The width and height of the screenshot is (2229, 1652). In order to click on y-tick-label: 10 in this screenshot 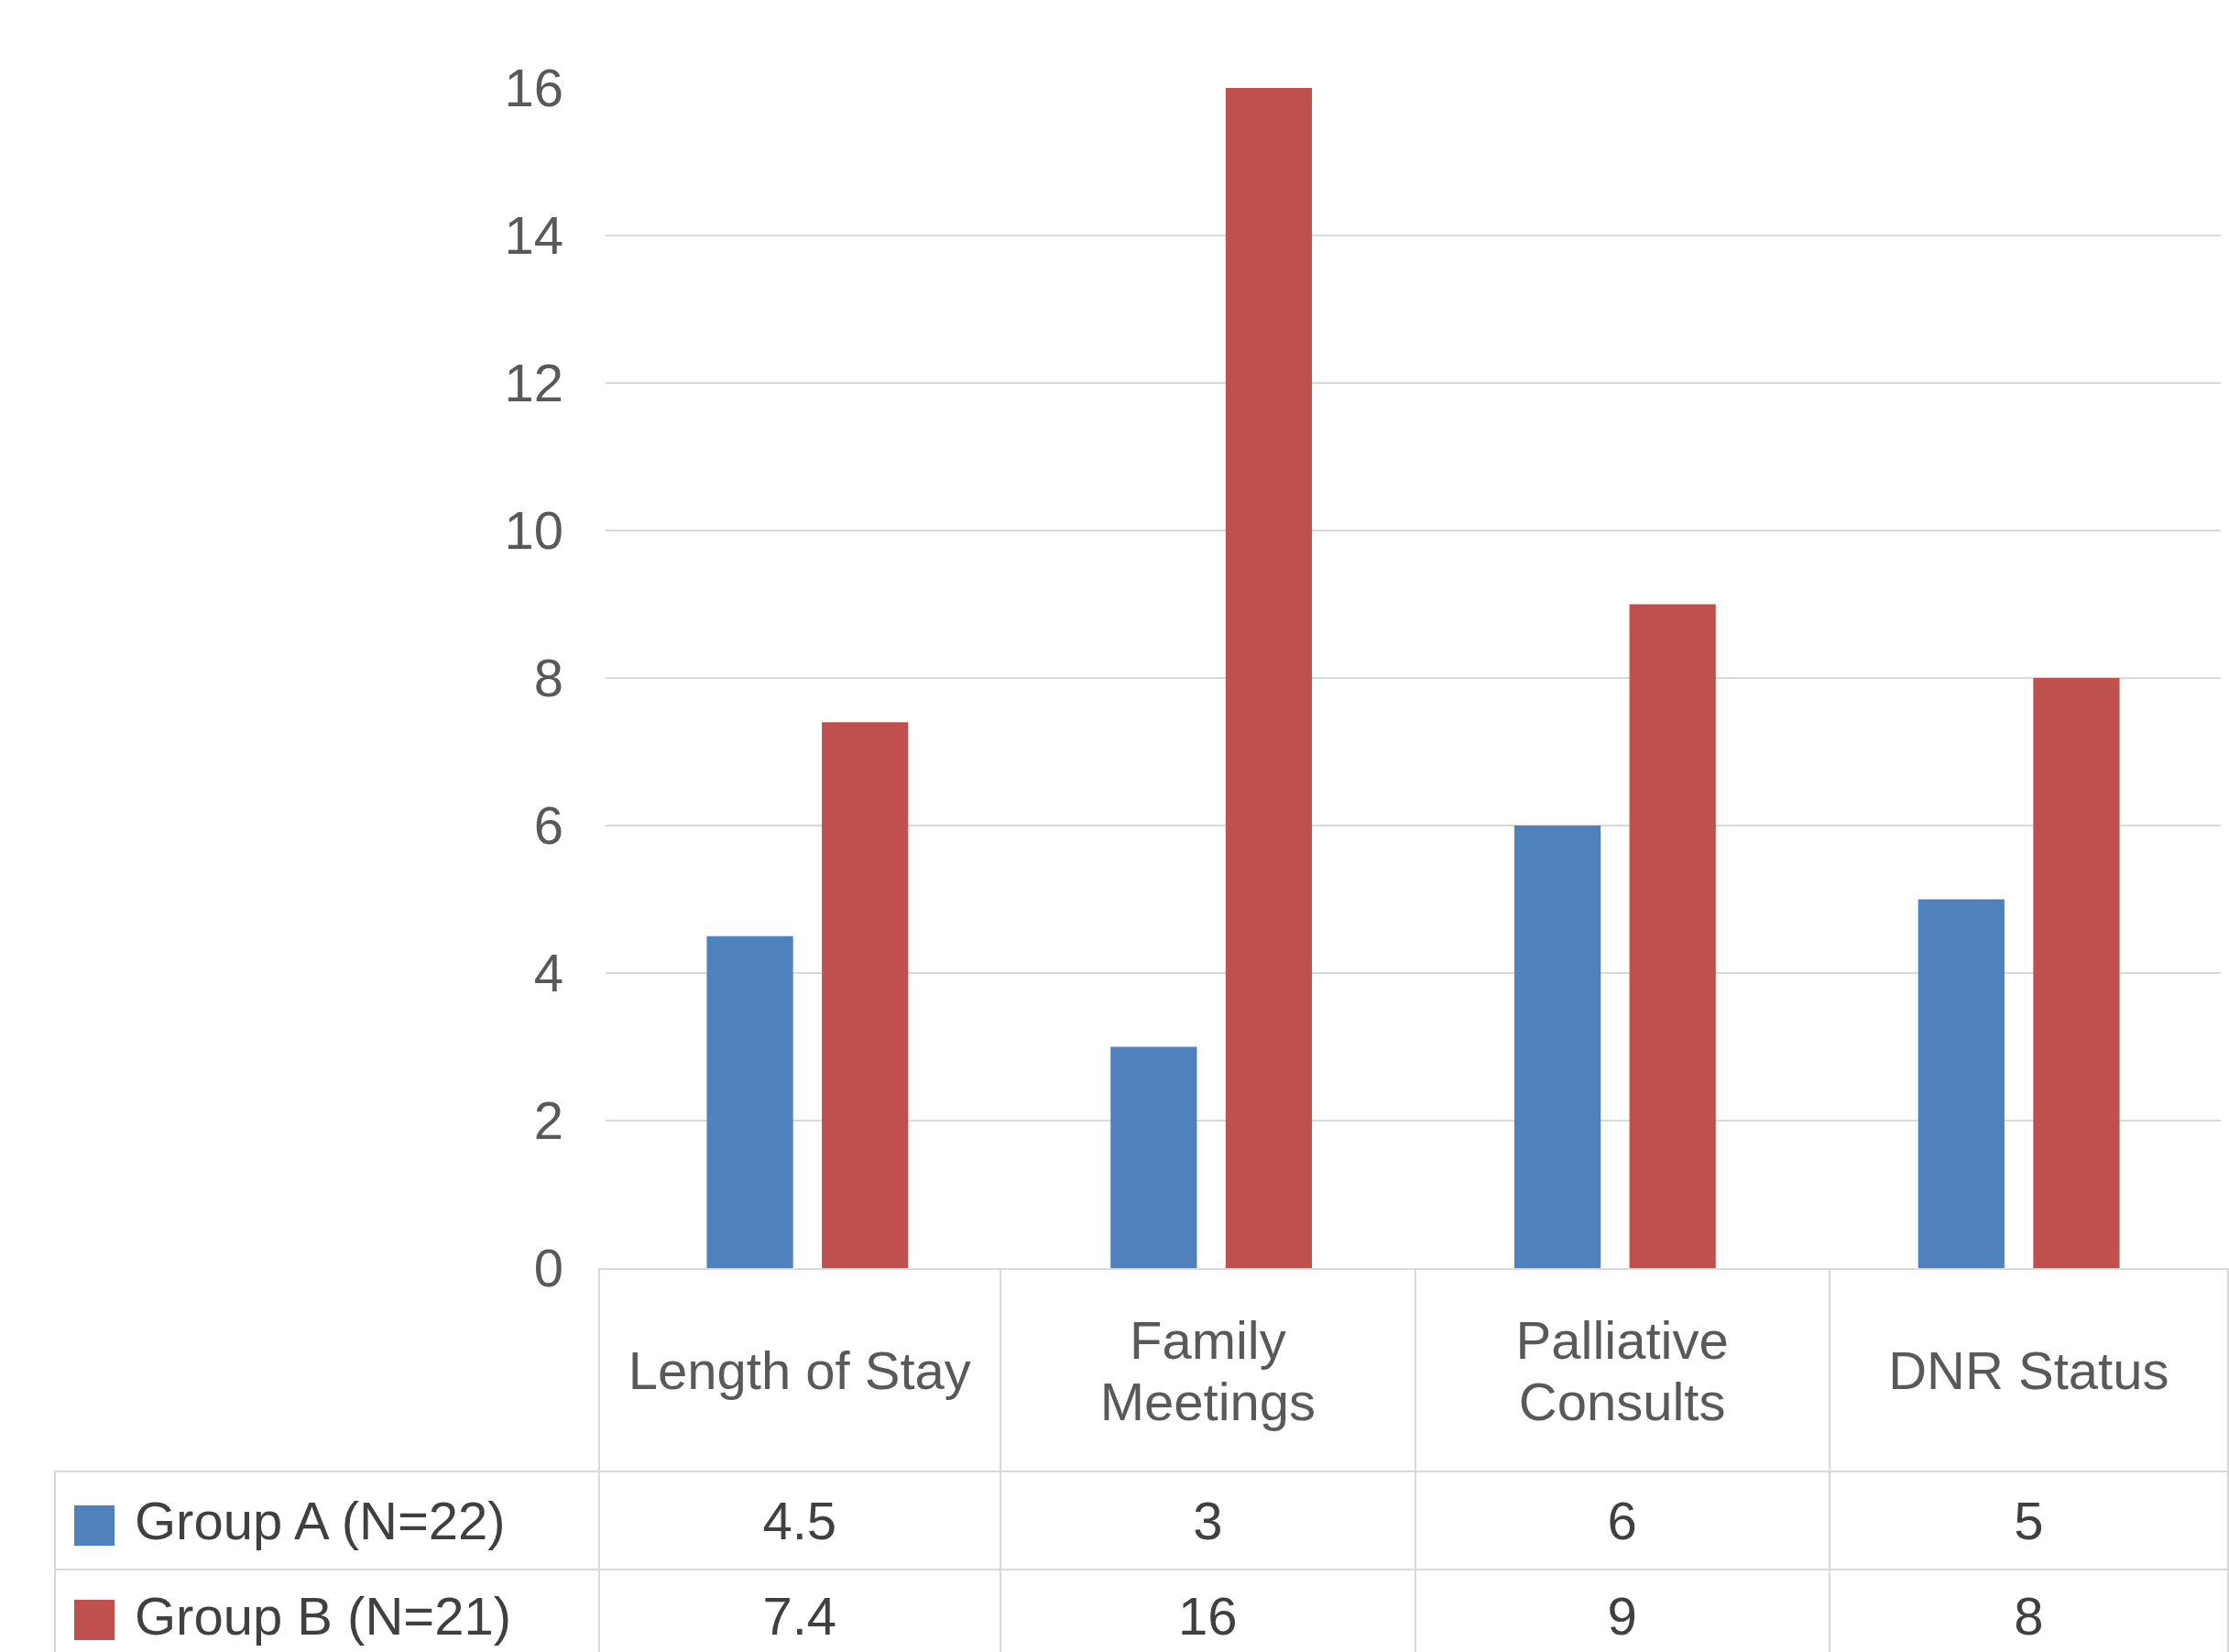, I will do `click(533, 530)`.